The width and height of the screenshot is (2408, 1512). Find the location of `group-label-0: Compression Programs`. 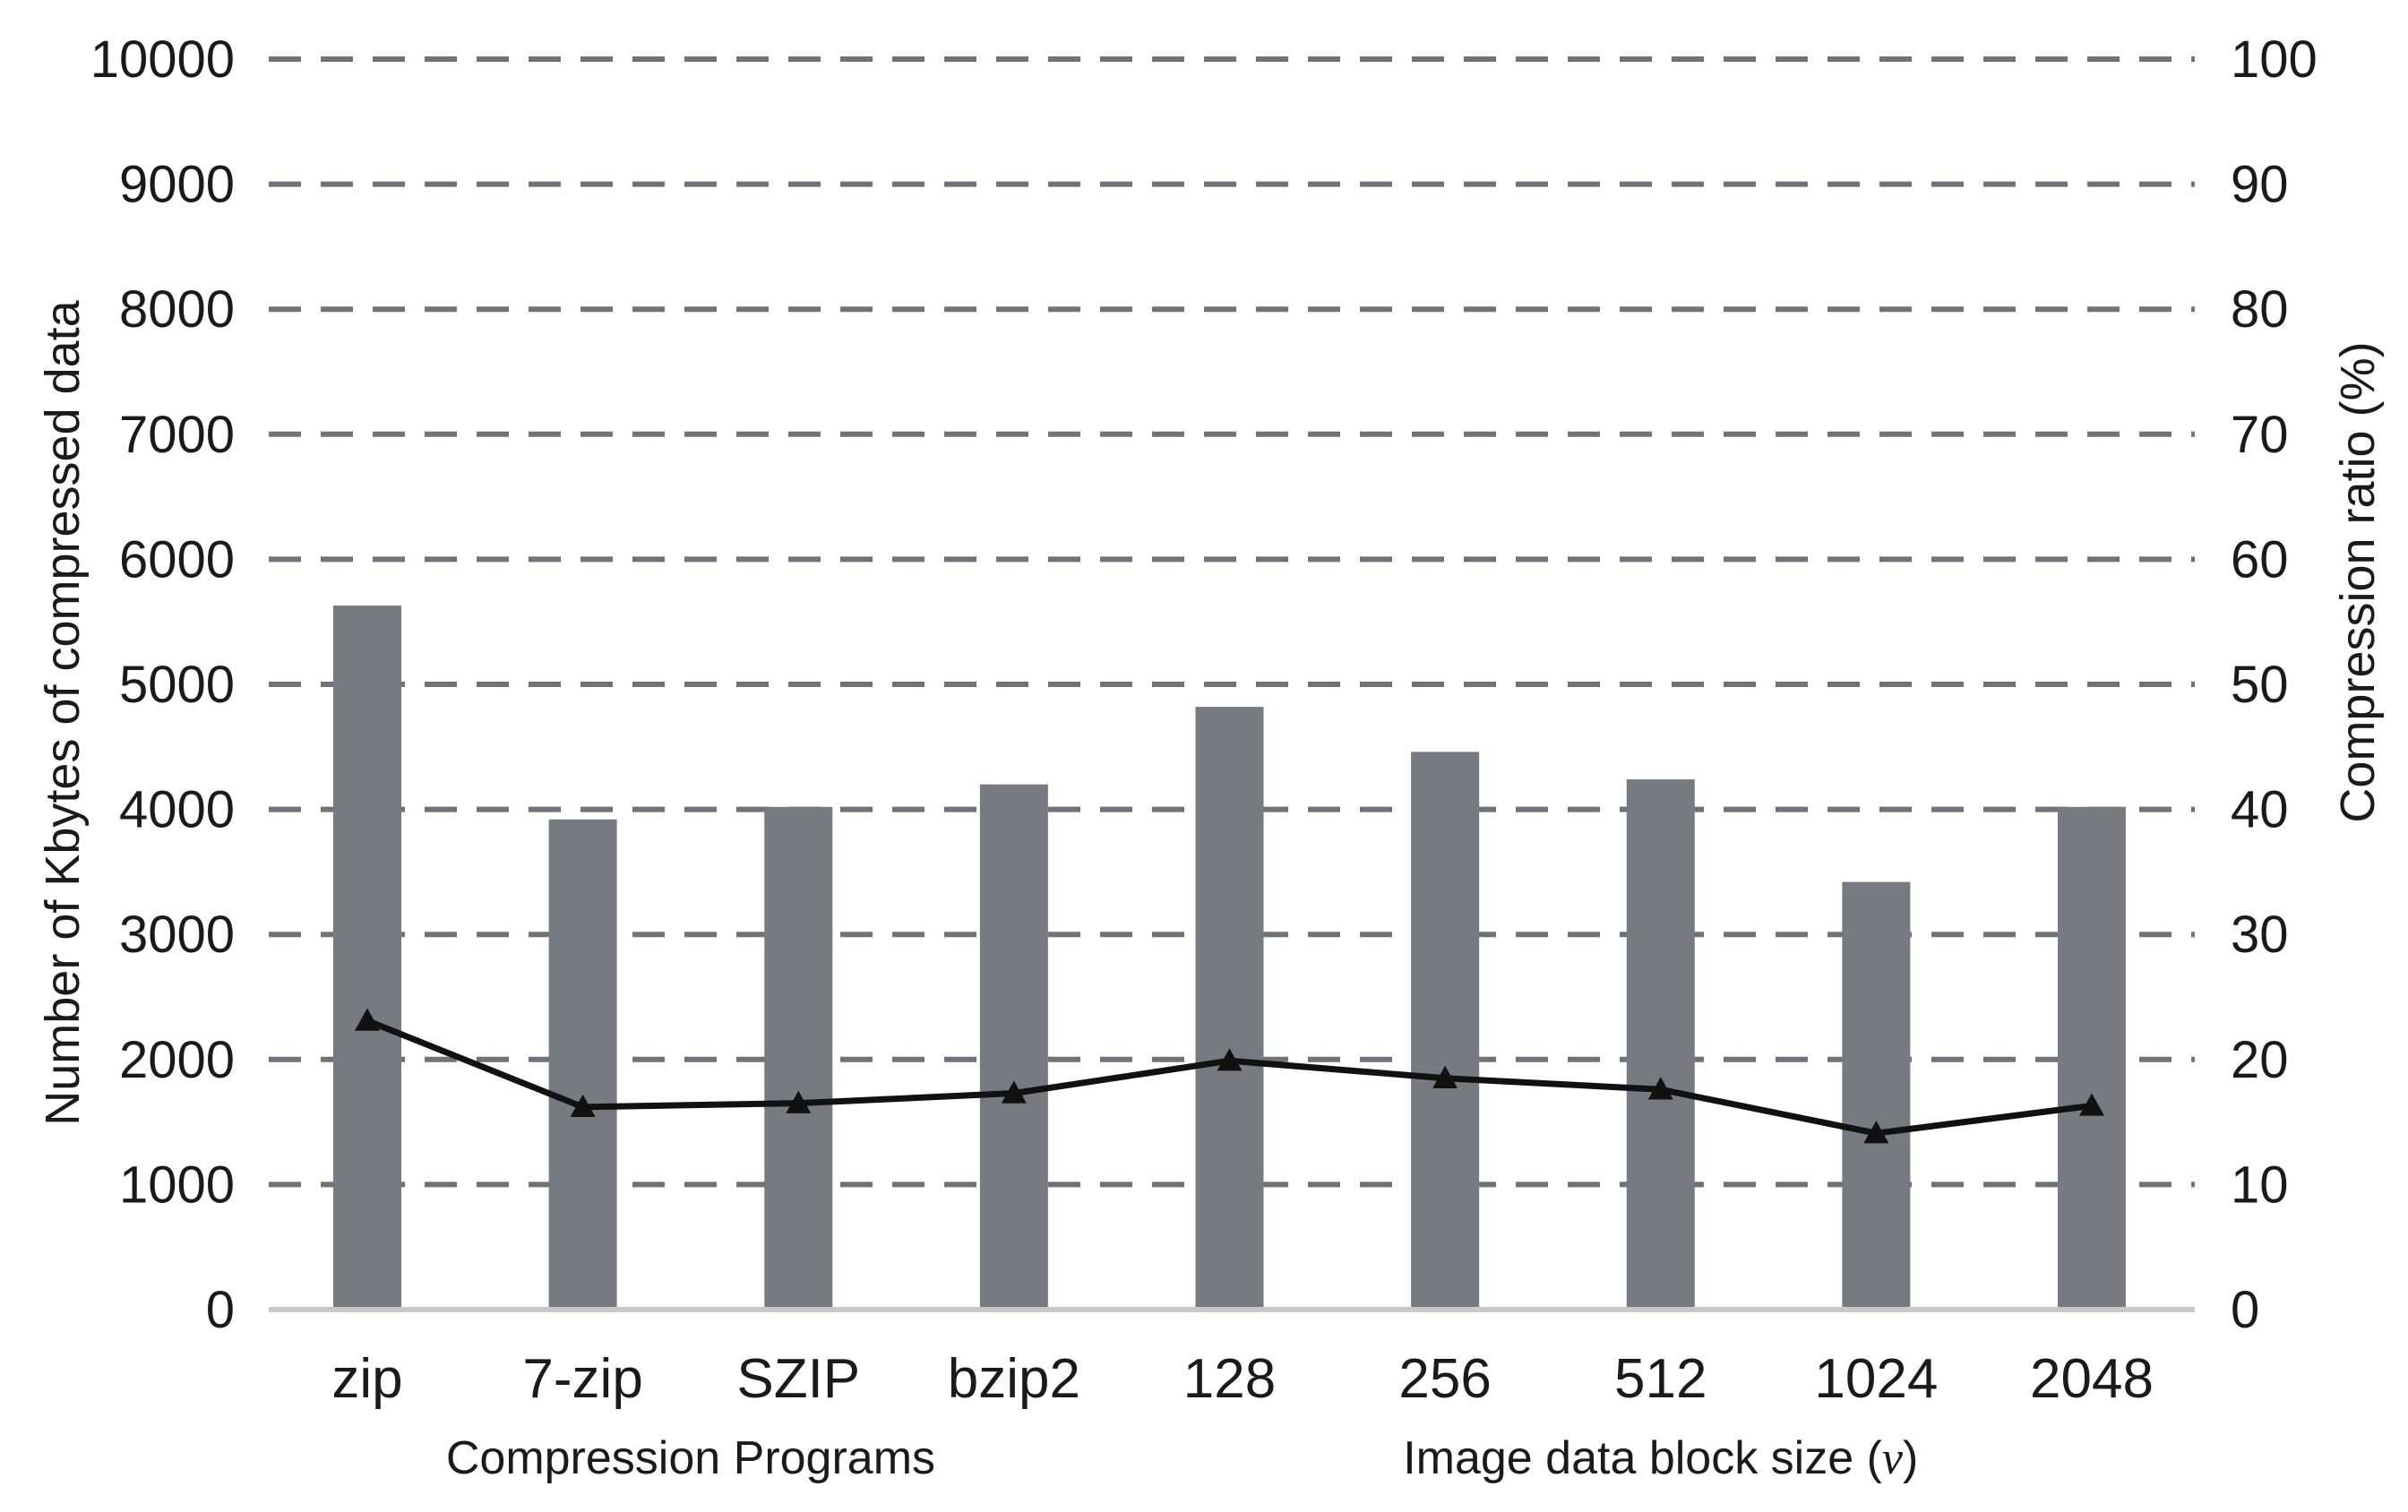

group-label-0: Compression Programs is located at coordinates (690, 1458).